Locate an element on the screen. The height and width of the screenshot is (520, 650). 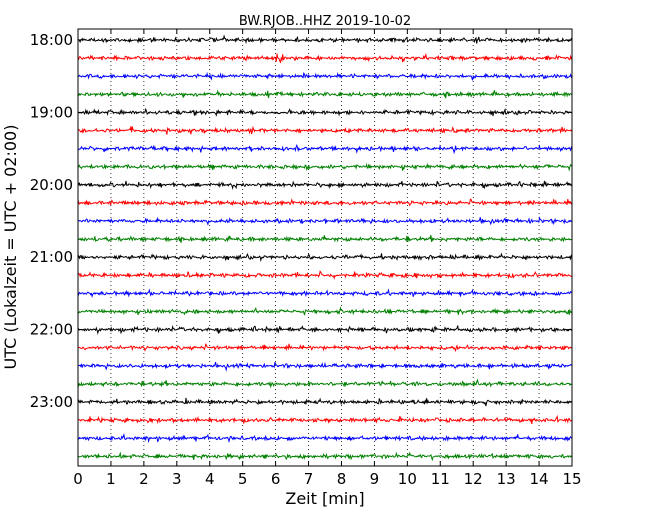
y-tick-label: 23:00 is located at coordinates (51, 402).